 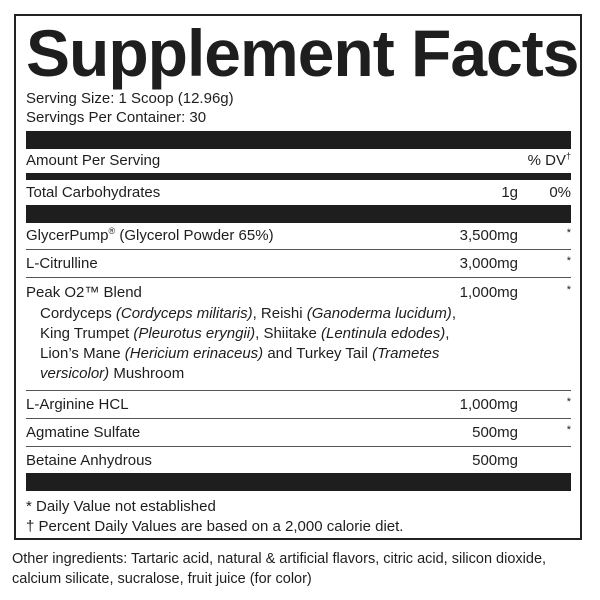 What do you see at coordinates (383, 333) in the screenshot?
I see `botanical-name: (Lentinula edodes)` at bounding box center [383, 333].